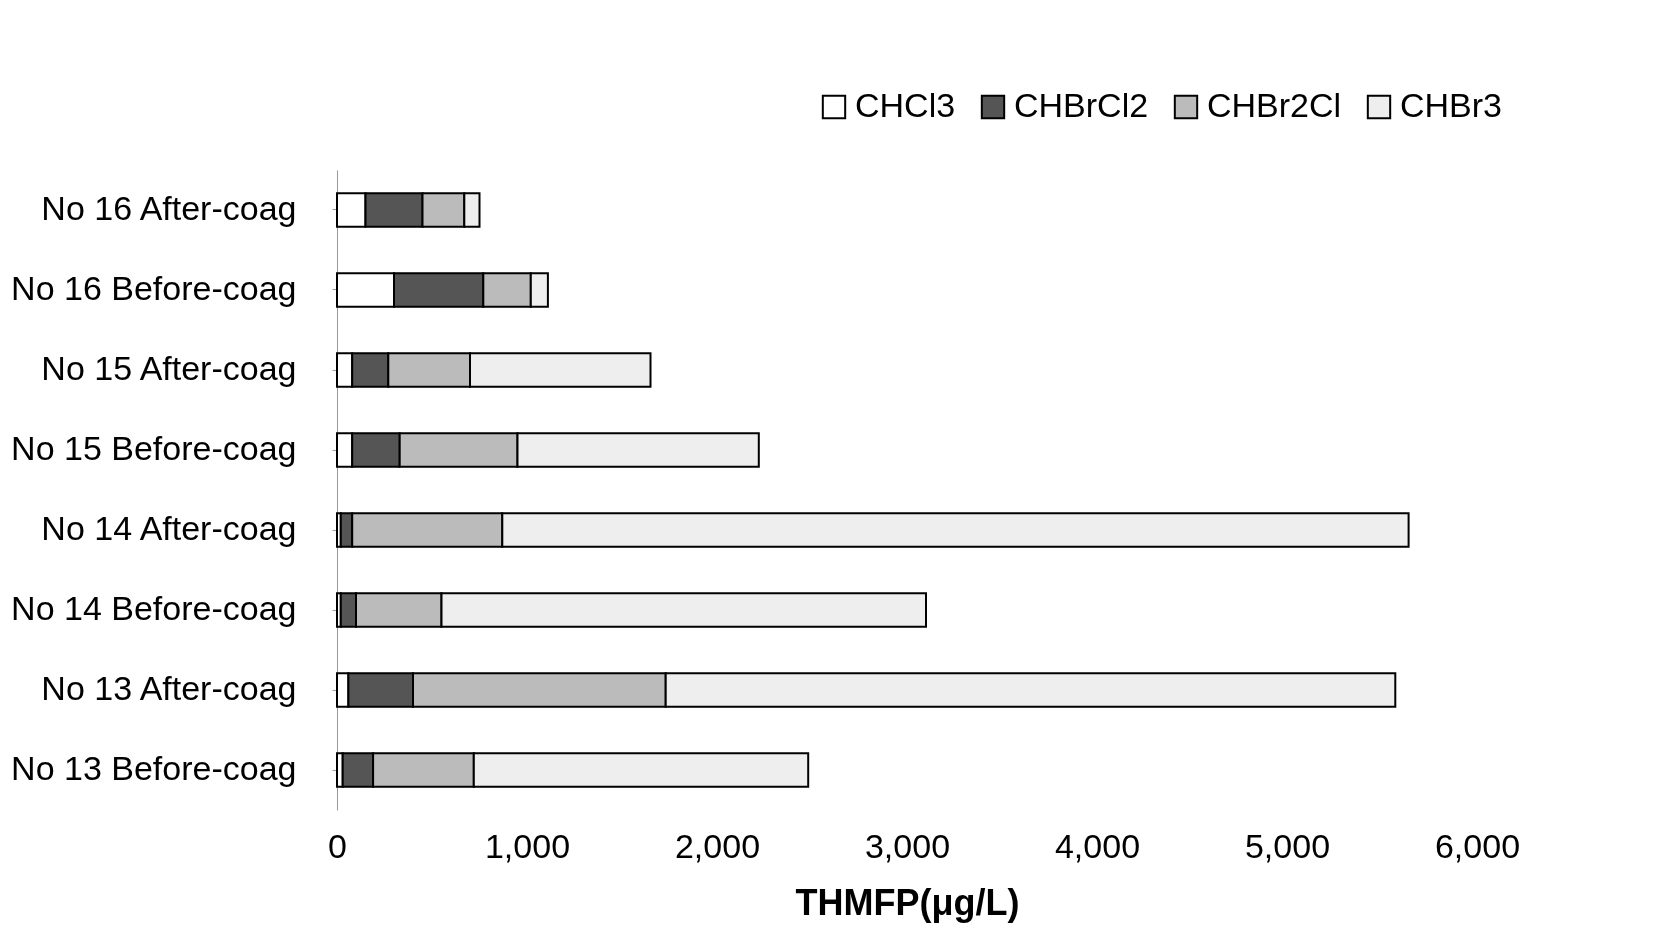 The image size is (1660, 934). Describe the element at coordinates (169, 208) in the screenshot. I see `y-tick-label: No 16 After-coag` at that location.